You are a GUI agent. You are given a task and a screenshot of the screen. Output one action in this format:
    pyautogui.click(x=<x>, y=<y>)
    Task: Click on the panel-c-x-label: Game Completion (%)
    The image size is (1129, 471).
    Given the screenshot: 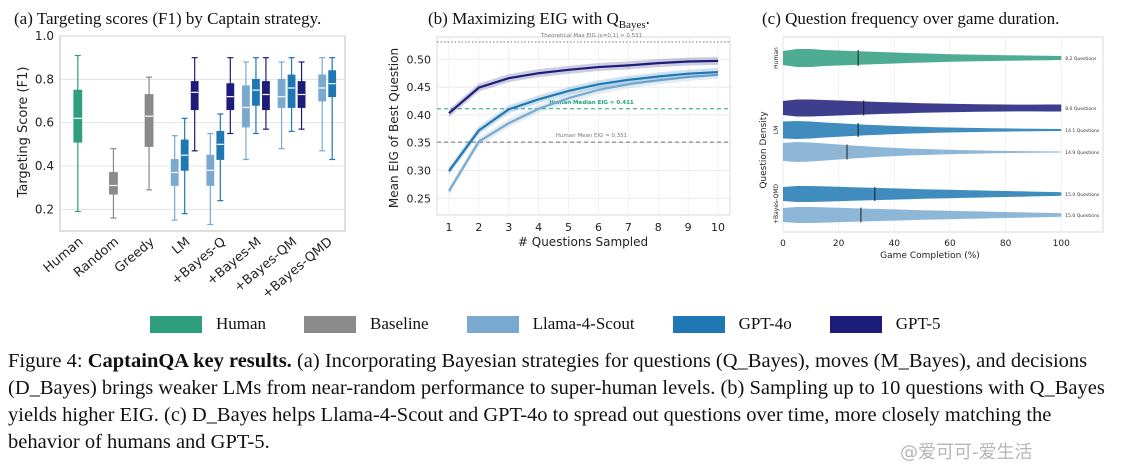 What is the action you would take?
    pyautogui.click(x=930, y=256)
    